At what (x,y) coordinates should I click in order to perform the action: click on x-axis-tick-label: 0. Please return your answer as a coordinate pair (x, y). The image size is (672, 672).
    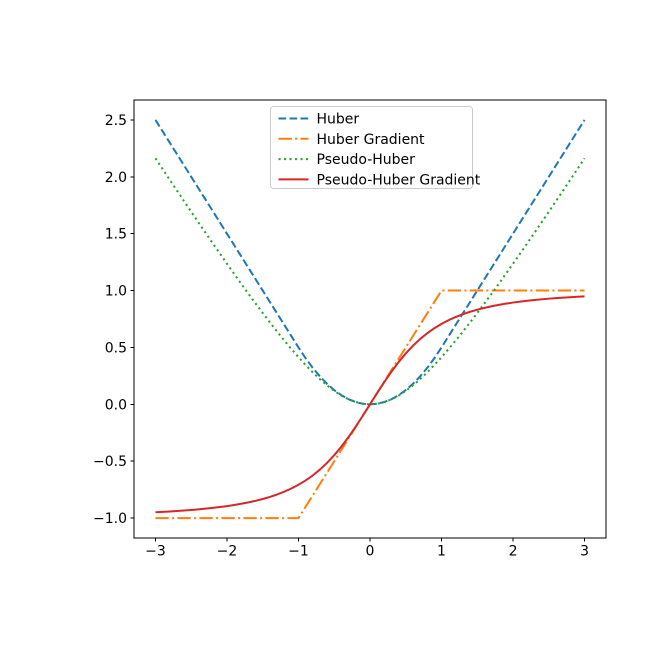
    Looking at the image, I should click on (370, 552).